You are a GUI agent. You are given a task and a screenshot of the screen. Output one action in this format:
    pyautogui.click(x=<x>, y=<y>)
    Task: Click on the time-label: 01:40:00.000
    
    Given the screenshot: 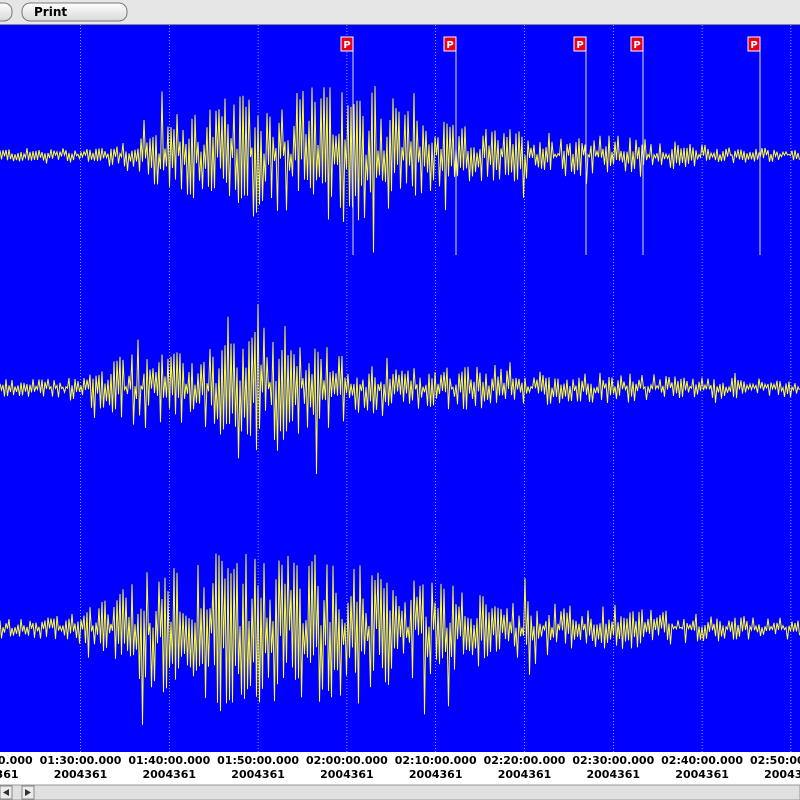 What is the action you would take?
    pyautogui.click(x=169, y=760)
    